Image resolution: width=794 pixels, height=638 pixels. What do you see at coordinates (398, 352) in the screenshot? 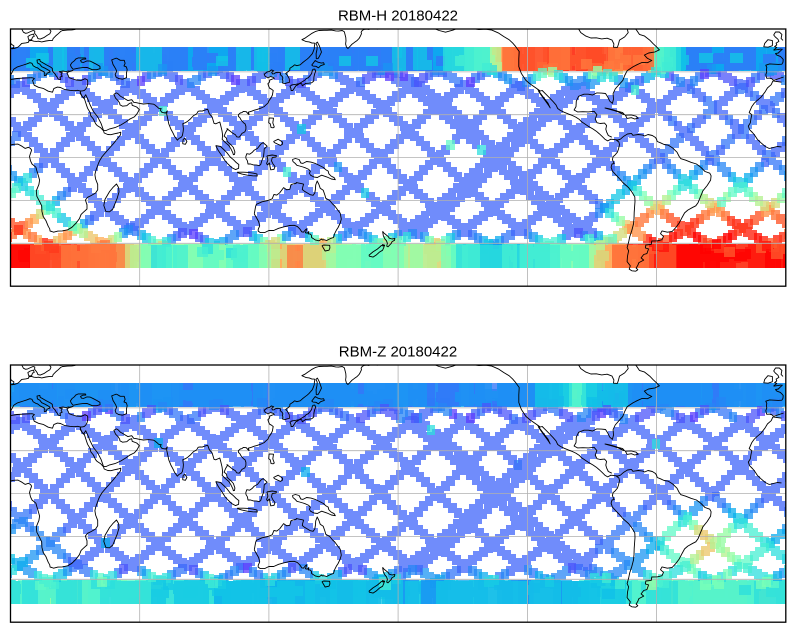
I see `svg-text: RBM-Z 20180422` at bounding box center [398, 352].